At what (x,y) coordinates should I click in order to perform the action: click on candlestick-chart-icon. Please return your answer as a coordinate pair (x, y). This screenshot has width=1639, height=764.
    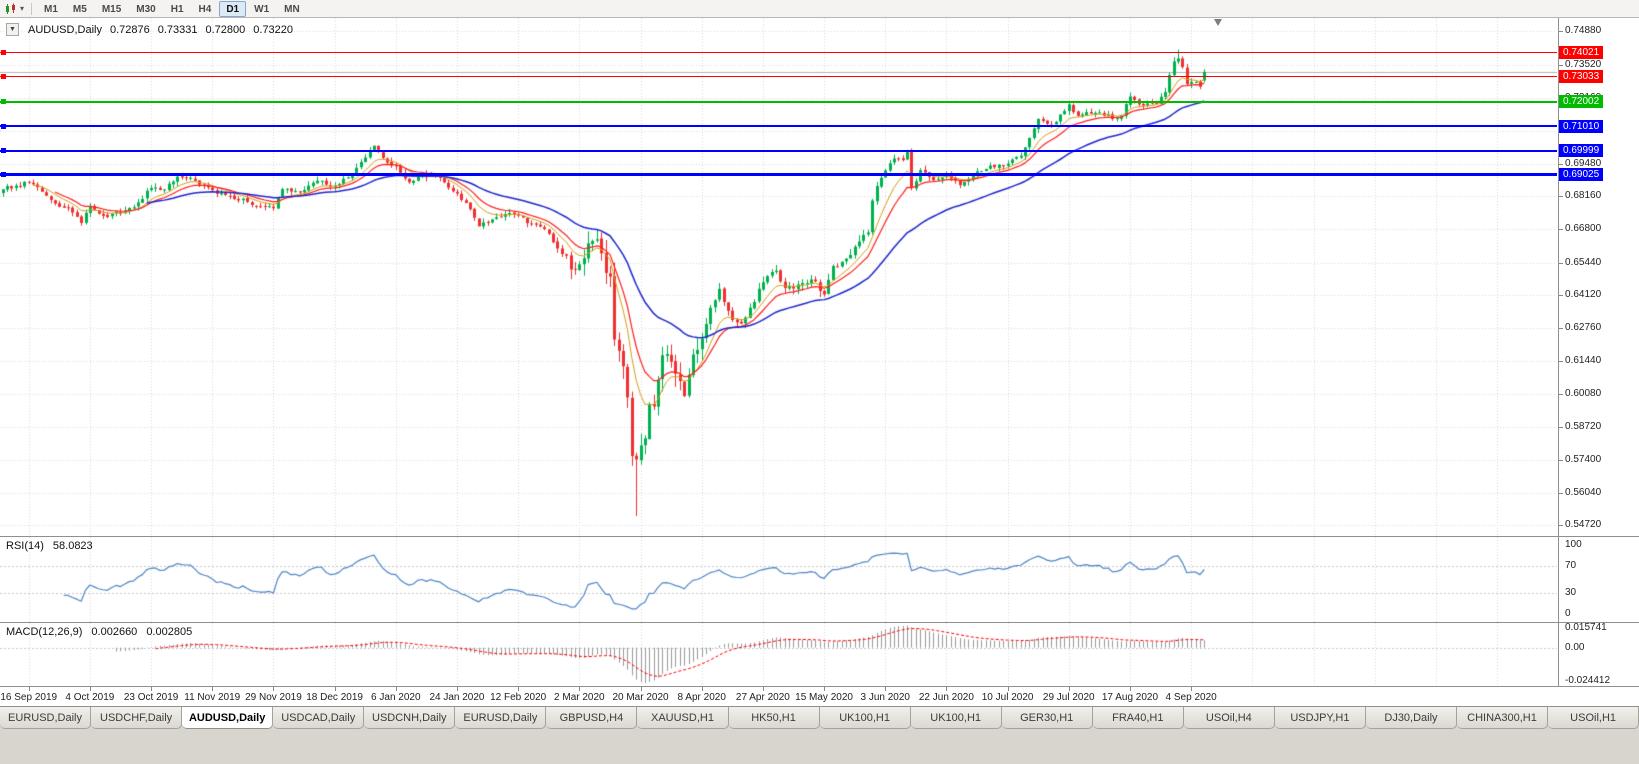
    Looking at the image, I should click on (11, 9).